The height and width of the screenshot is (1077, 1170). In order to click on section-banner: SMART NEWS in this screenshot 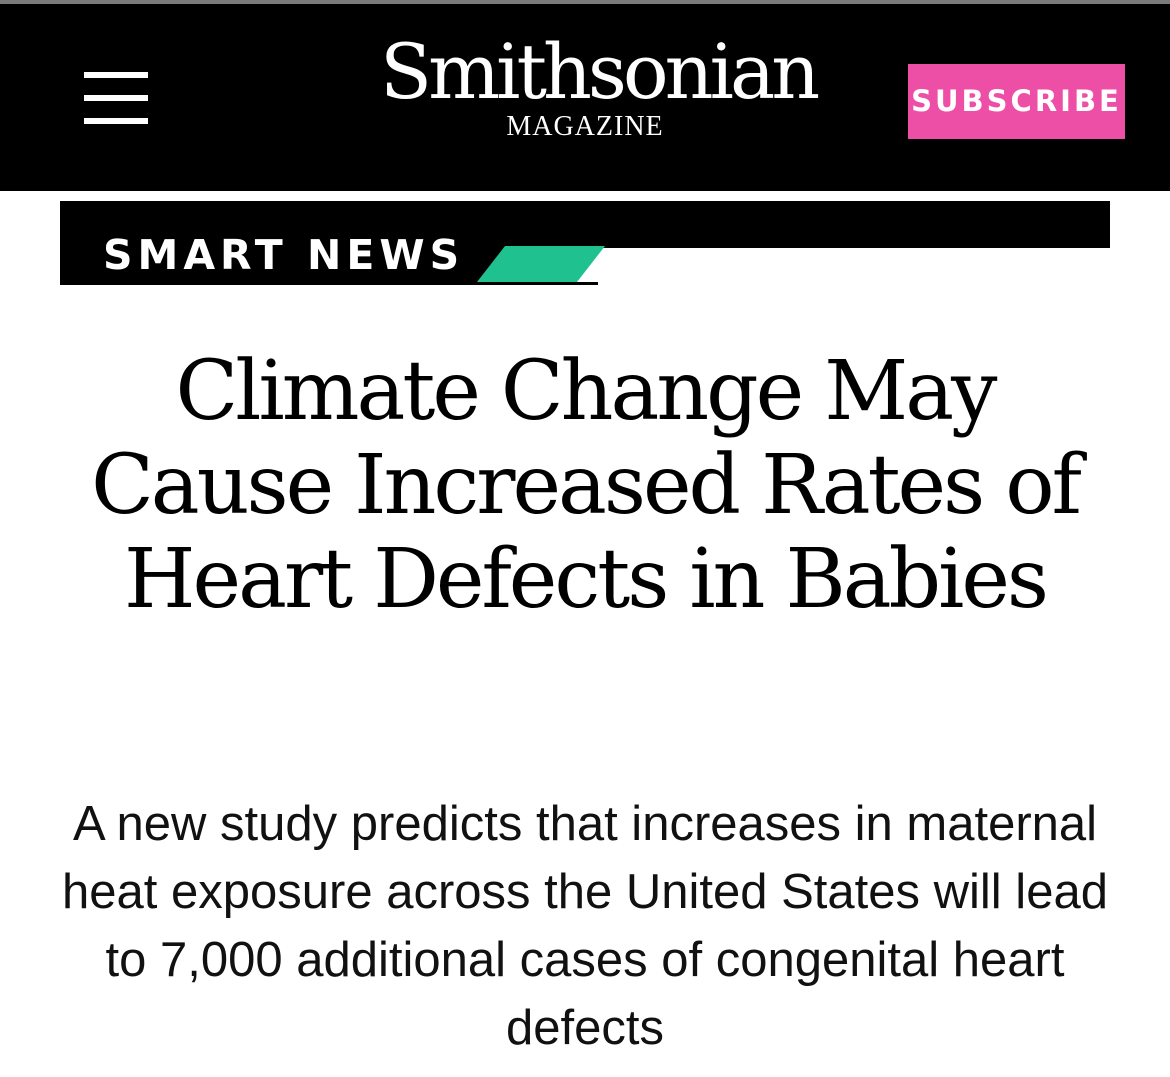, I will do `click(585, 244)`.